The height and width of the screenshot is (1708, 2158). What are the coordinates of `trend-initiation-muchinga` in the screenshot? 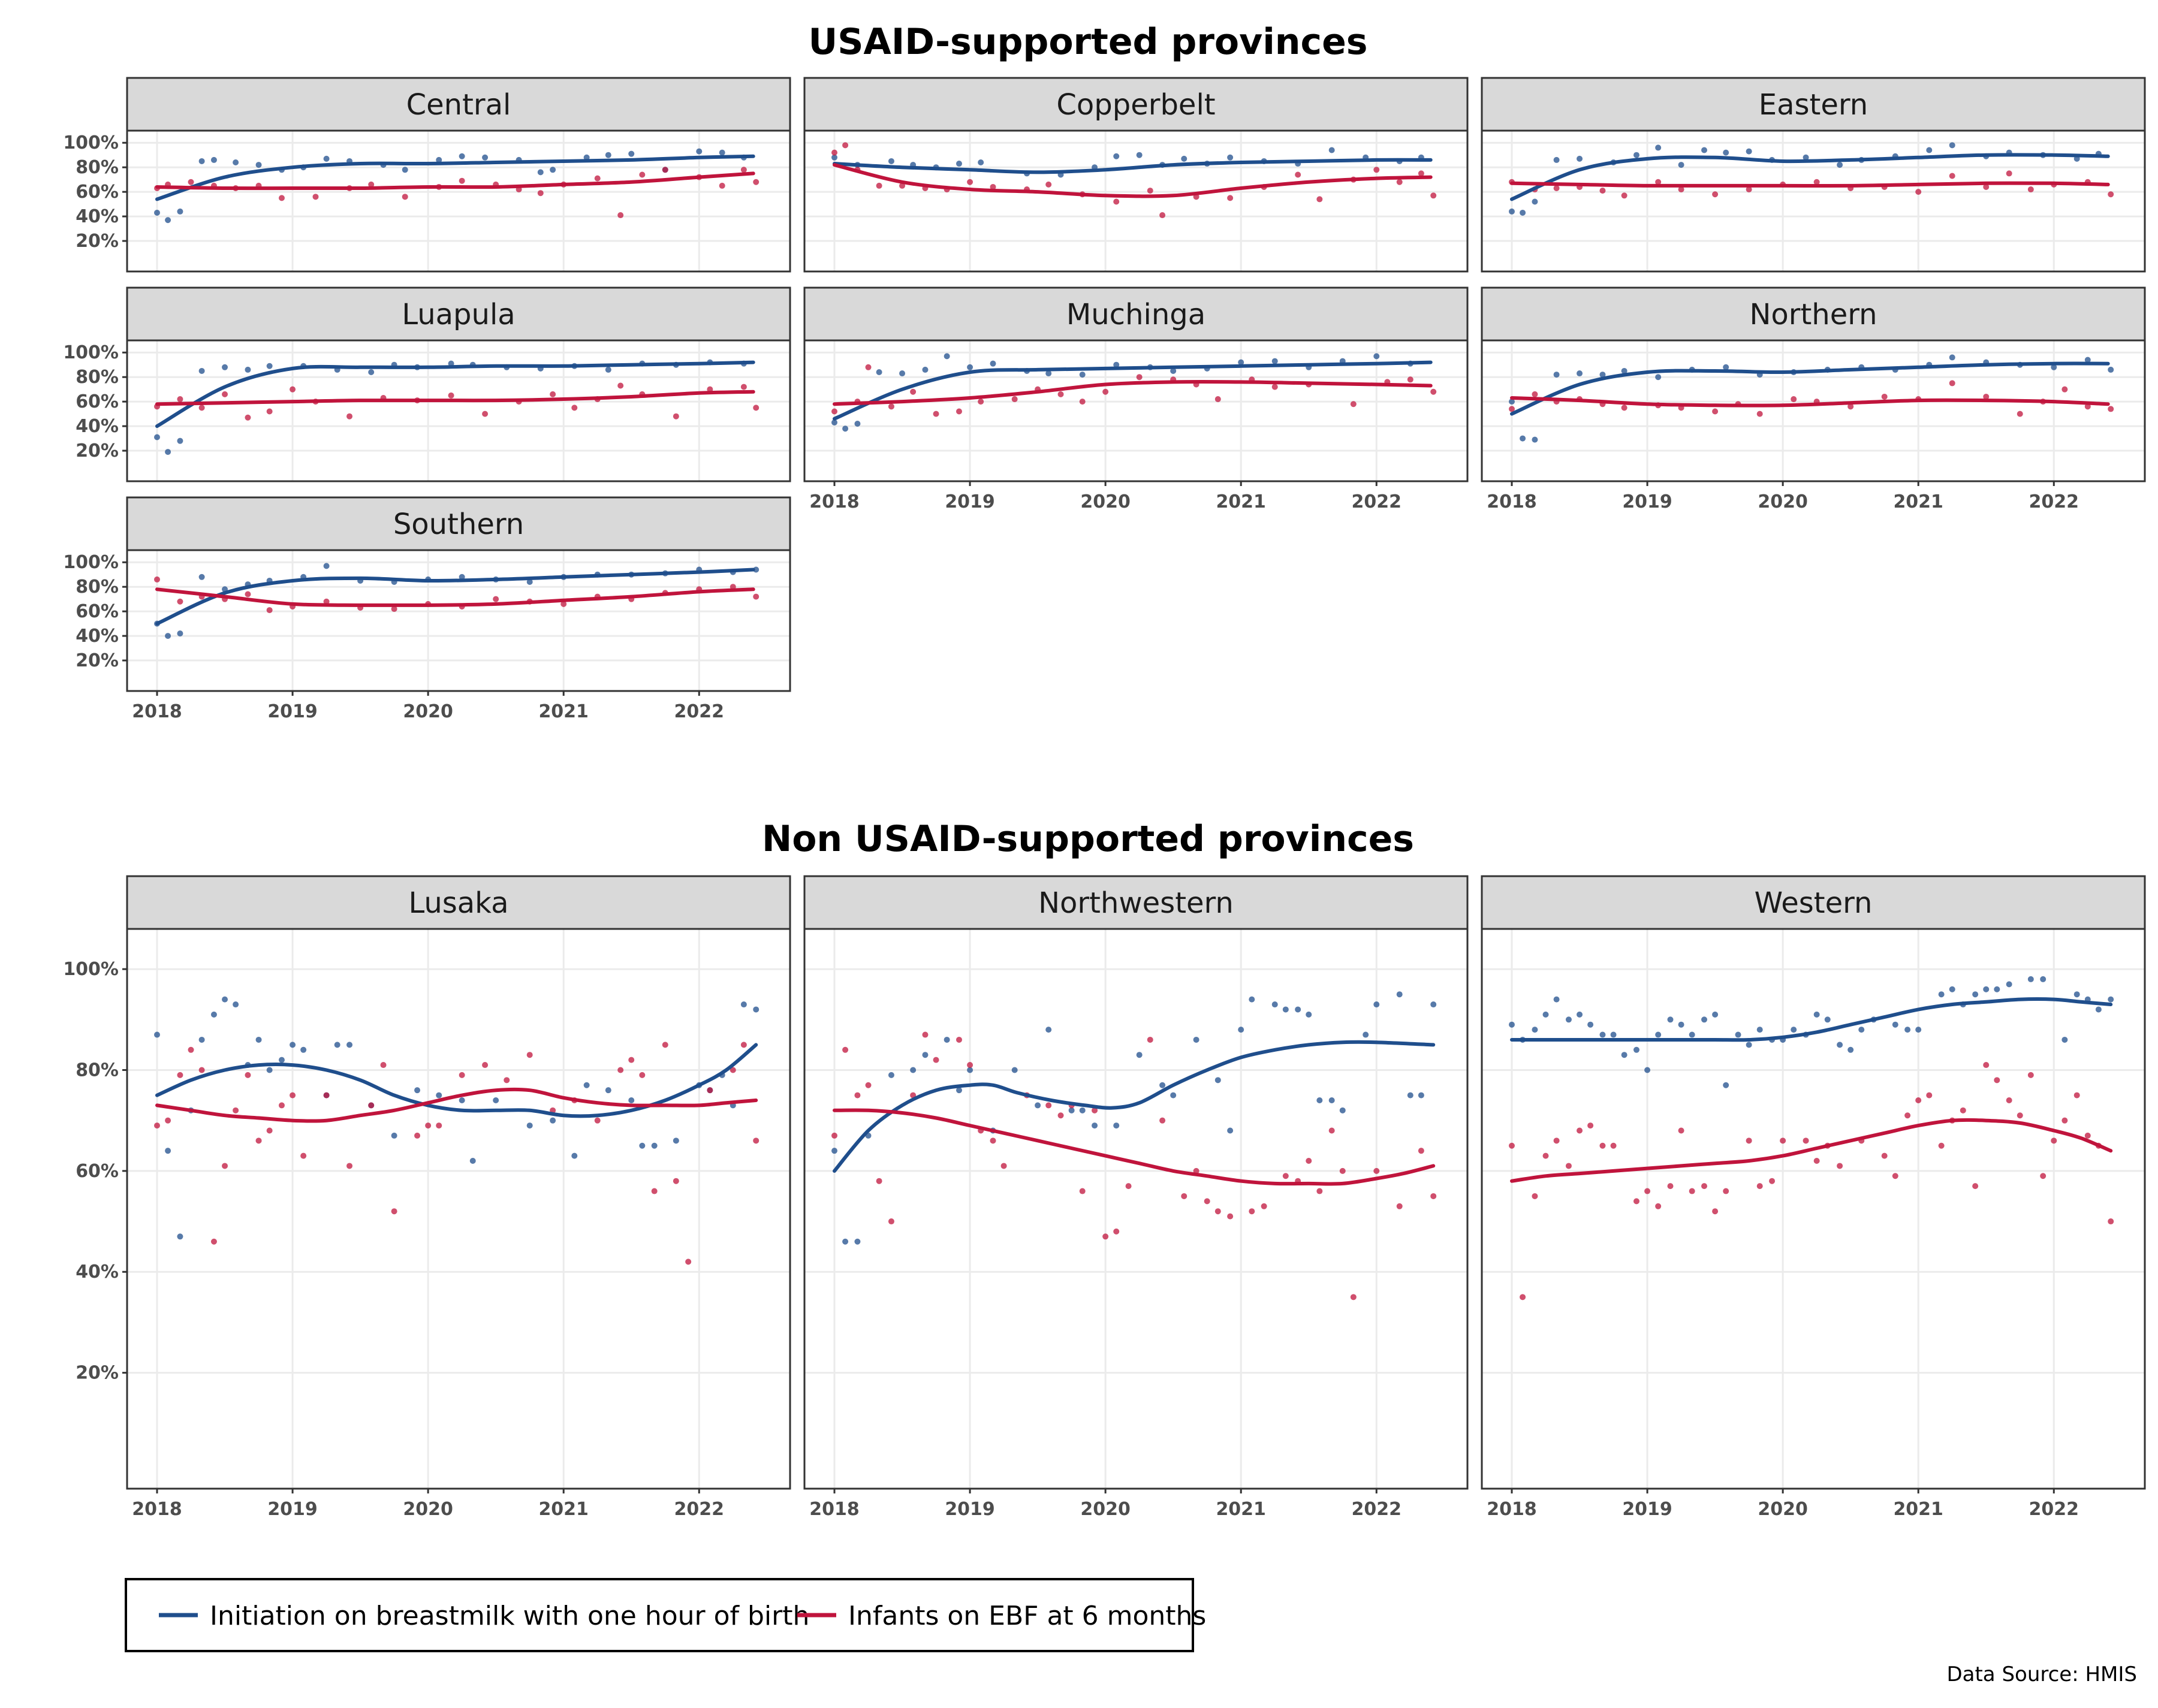 It's located at (1133, 390).